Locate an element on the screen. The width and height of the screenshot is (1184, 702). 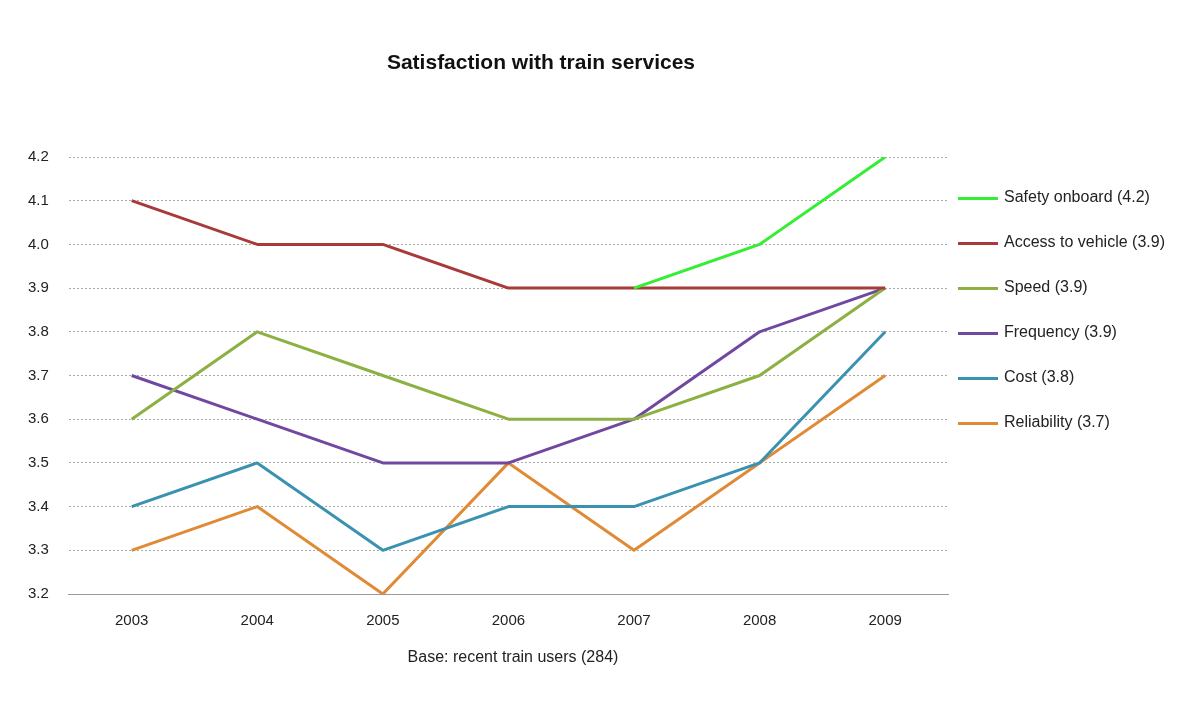
y-tick-label: 3.7 is located at coordinates (38, 374).